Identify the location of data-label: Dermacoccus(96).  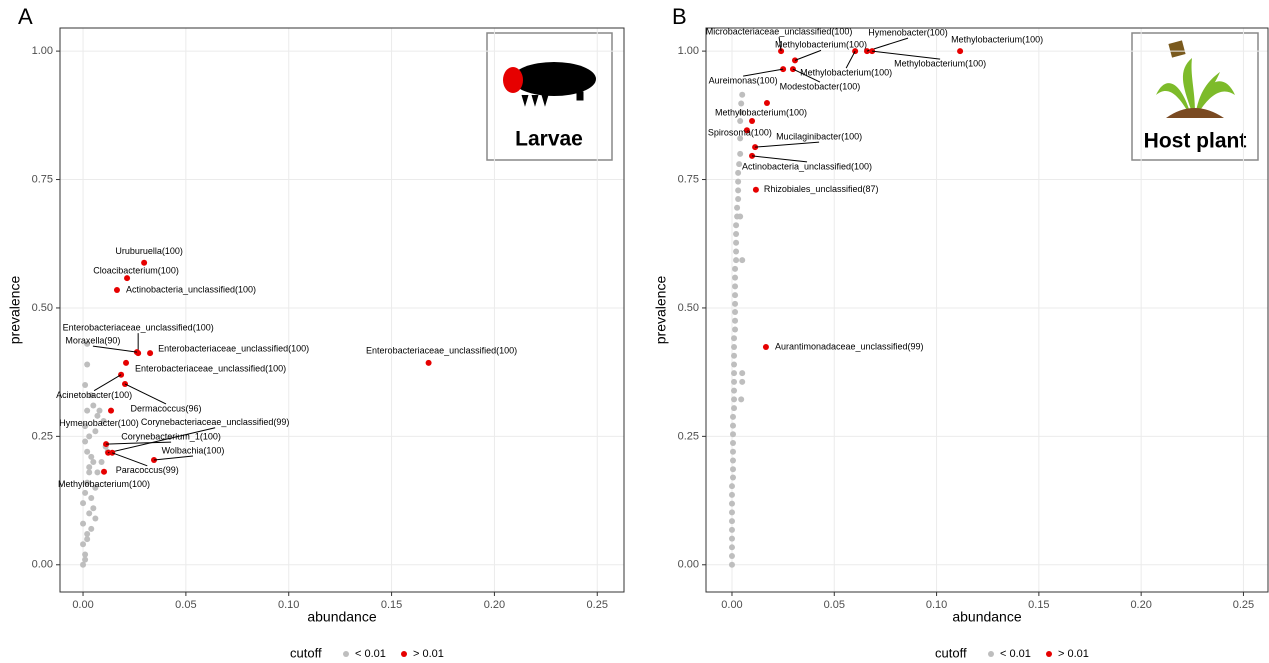
(165, 408).